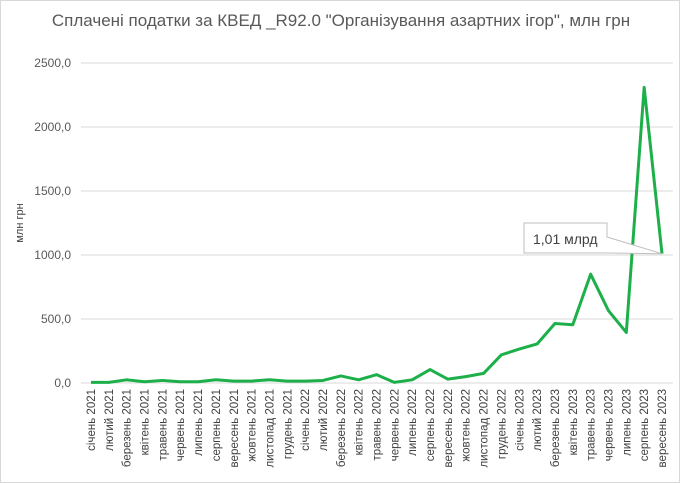  What do you see at coordinates (128, 428) in the screenshot?
I see `x-tick-label: березень 2021` at bounding box center [128, 428].